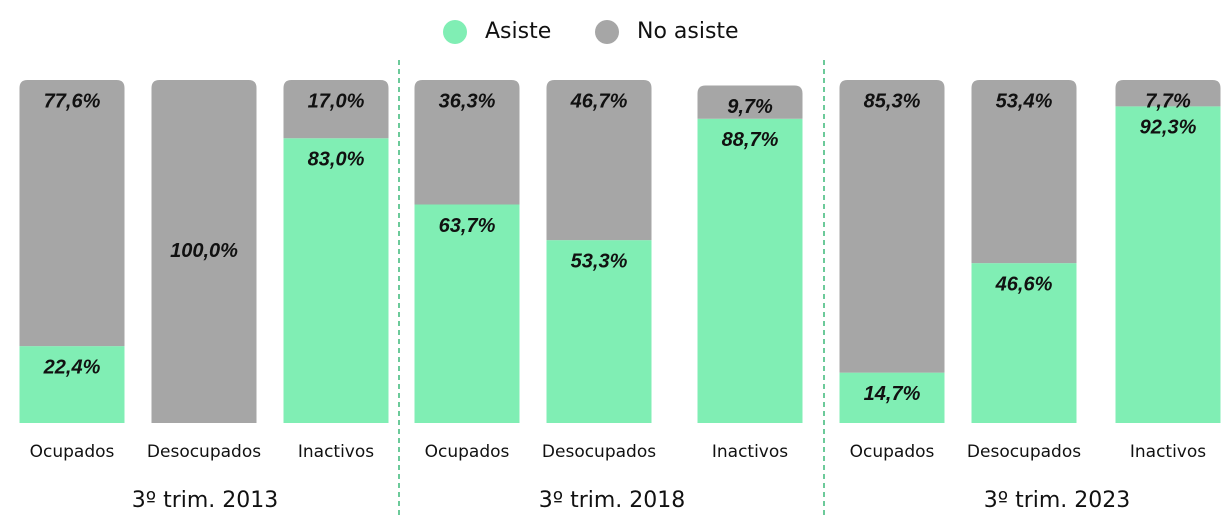  I want to click on value-label: 53,3%, so click(599, 261).